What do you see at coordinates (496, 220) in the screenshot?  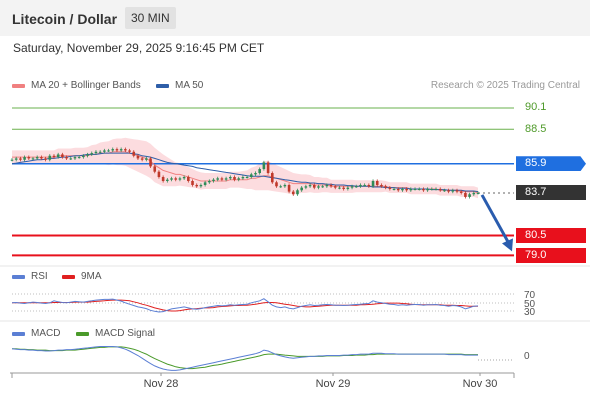 I see `forecast-arrow` at bounding box center [496, 220].